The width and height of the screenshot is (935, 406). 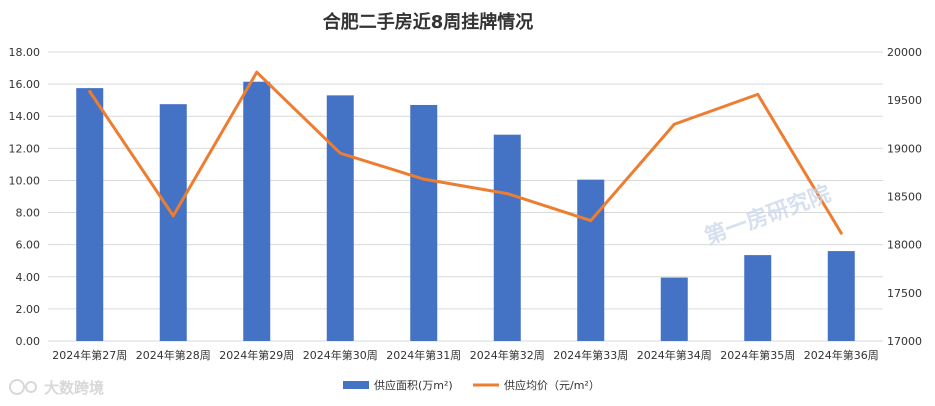 What do you see at coordinates (25, 116) in the screenshot?
I see `y-left-tick-label: 14.00` at bounding box center [25, 116].